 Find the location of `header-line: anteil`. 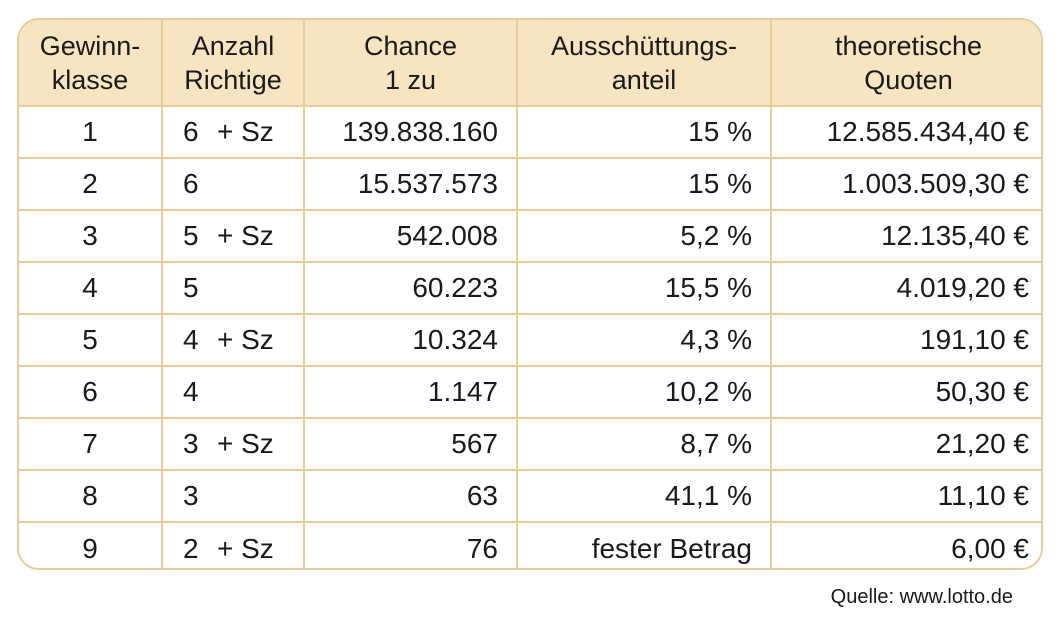

header-line: anteil is located at coordinates (644, 79).